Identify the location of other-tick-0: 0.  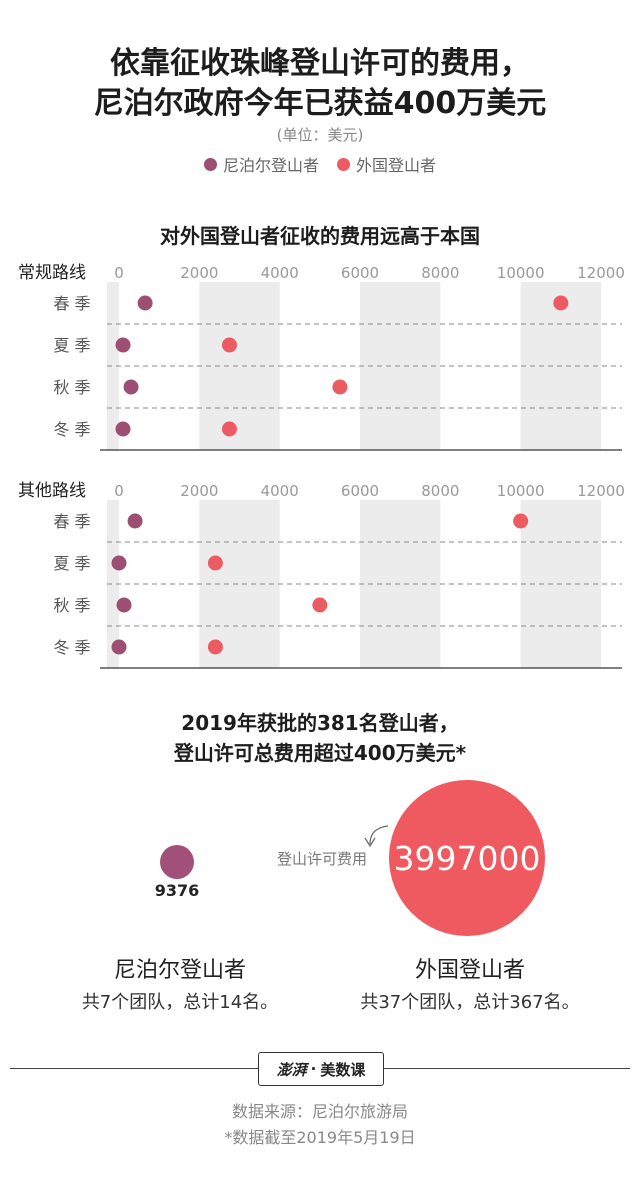
(119, 491).